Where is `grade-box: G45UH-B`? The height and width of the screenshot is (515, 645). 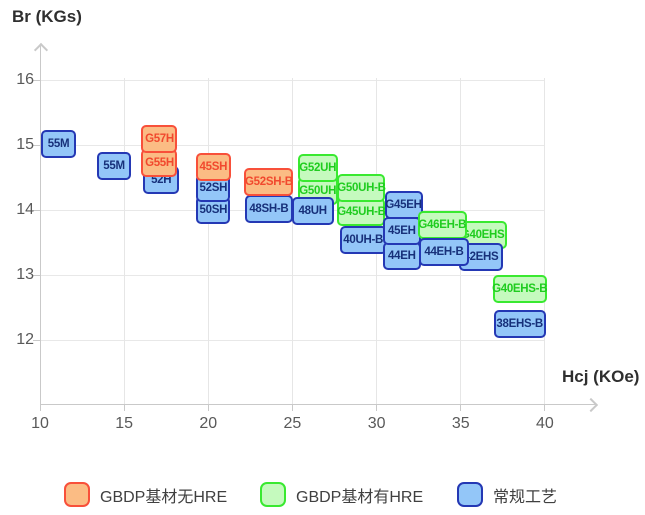
grade-box: G45UH-B is located at coordinates (361, 211).